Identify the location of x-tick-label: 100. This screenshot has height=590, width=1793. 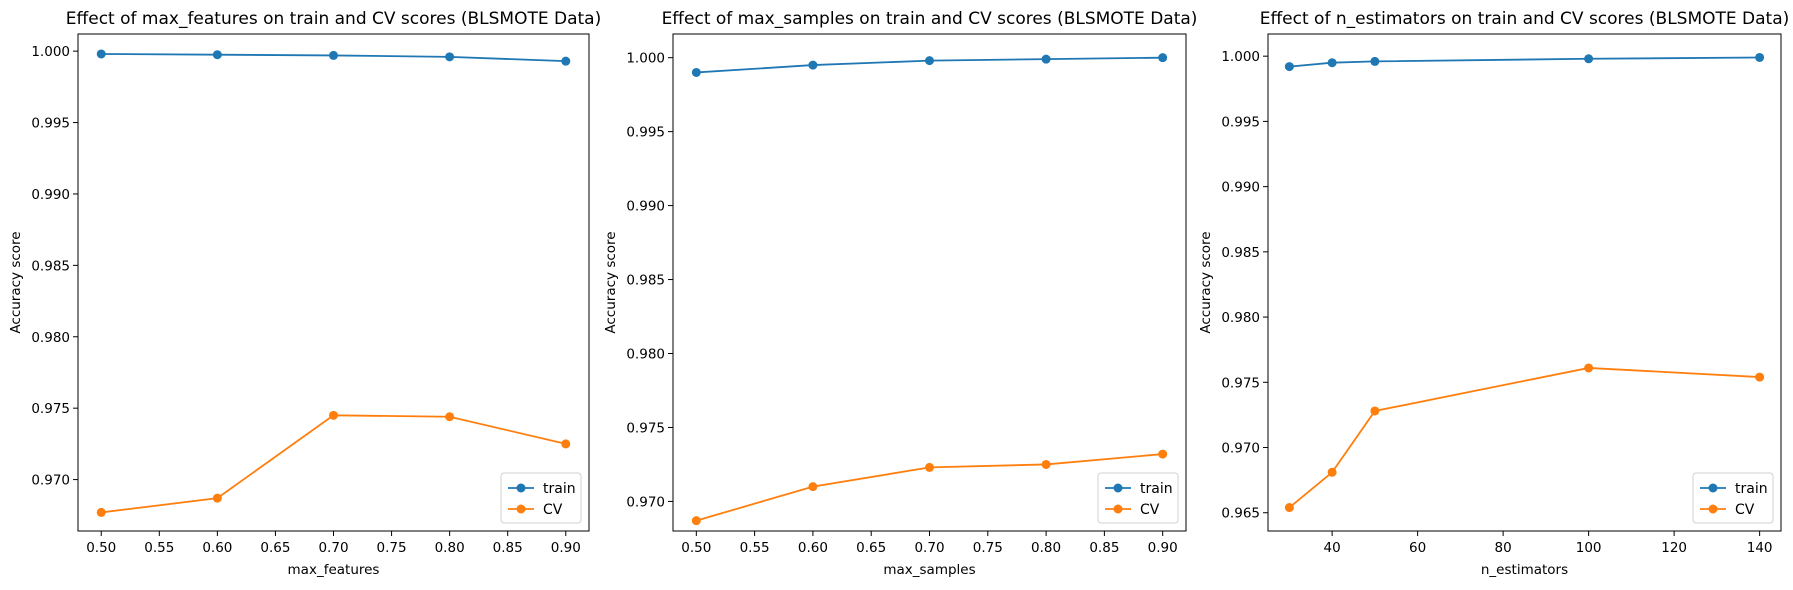
(1589, 548).